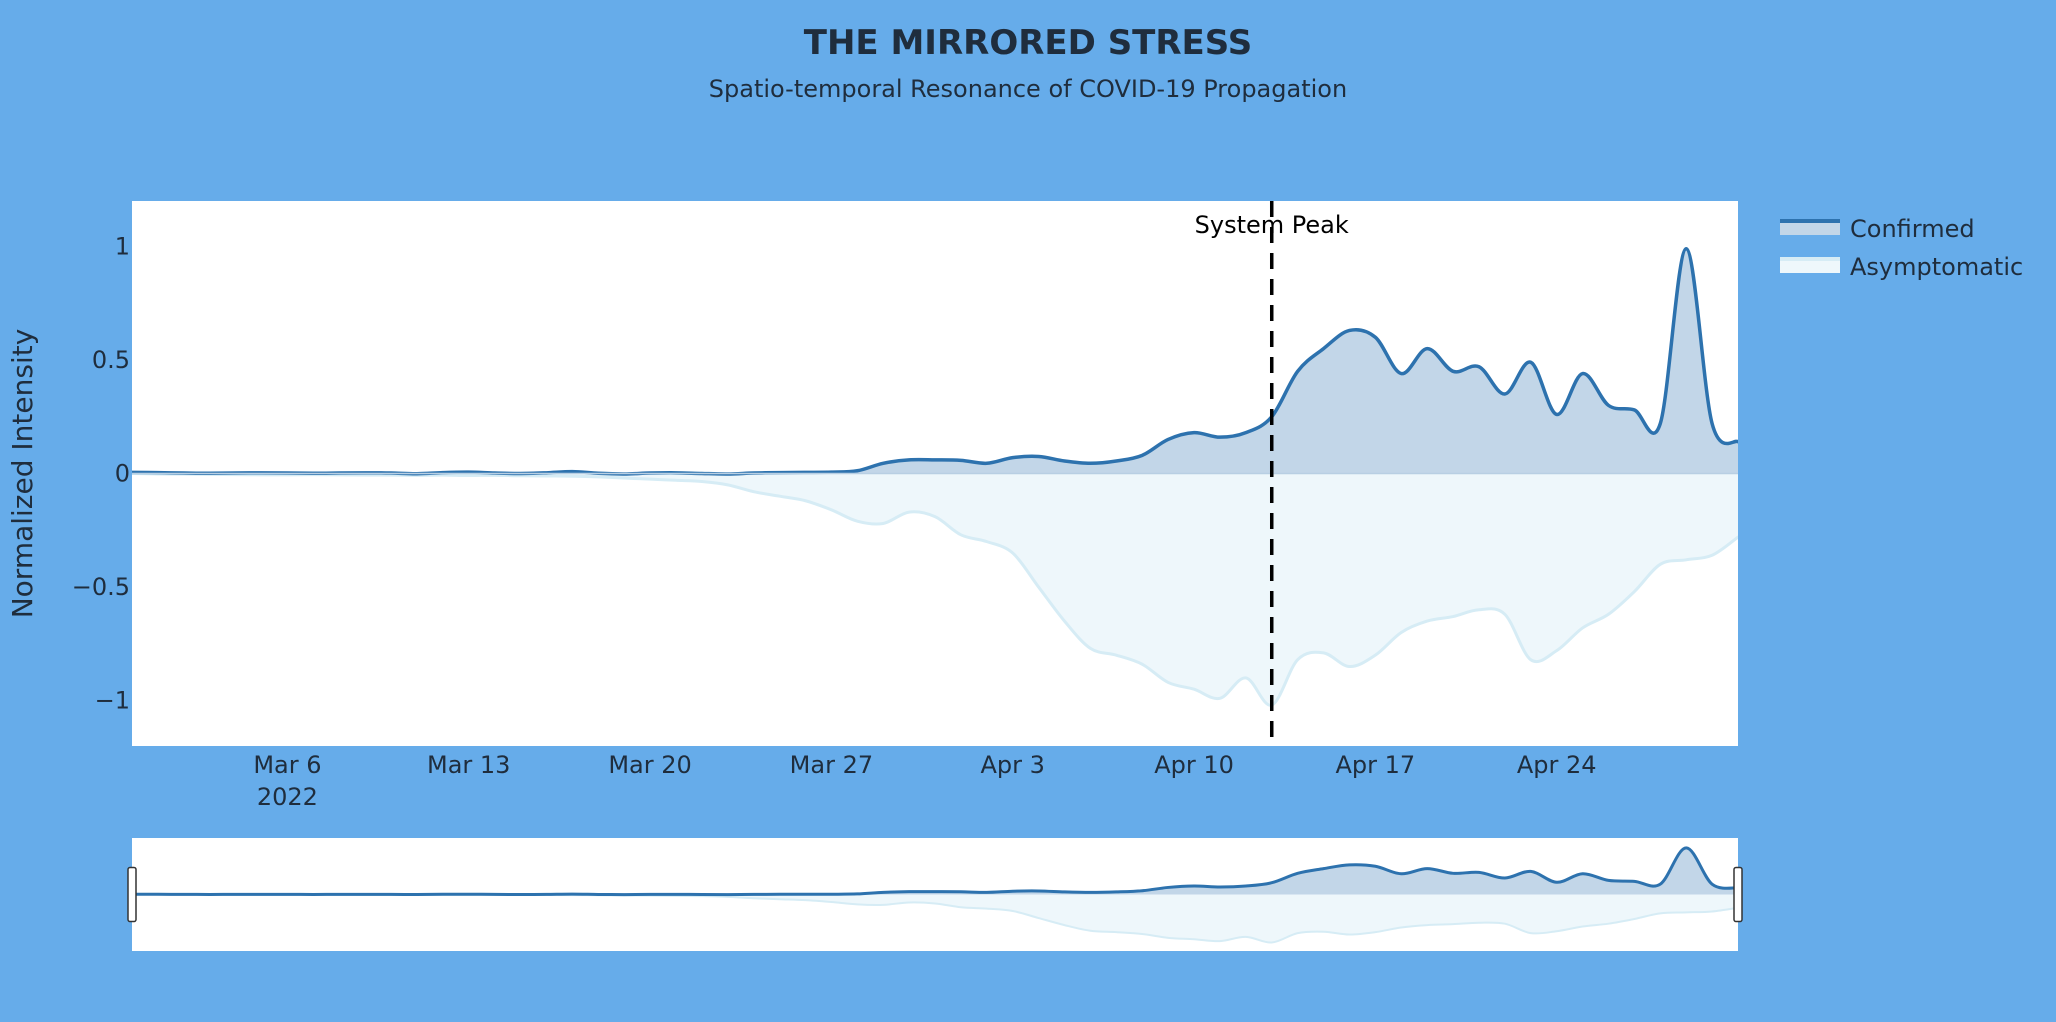 The width and height of the screenshot is (2056, 1022). What do you see at coordinates (112, 701) in the screenshot?
I see `y-tick-label: −1` at bounding box center [112, 701].